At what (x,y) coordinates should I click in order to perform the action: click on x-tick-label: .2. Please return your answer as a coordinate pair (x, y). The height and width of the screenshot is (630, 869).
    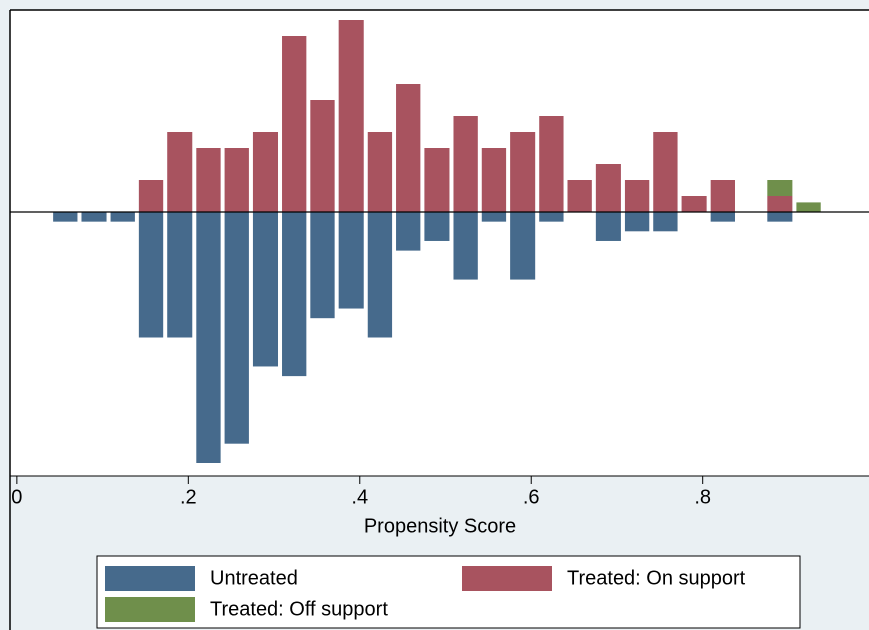
    Looking at the image, I should click on (188, 497).